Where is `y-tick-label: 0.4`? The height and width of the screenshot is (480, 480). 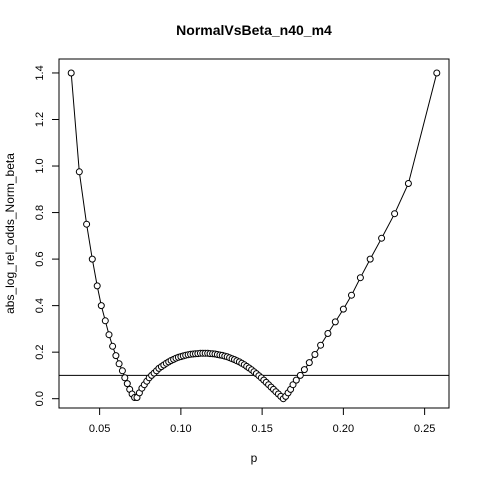 y-tick-label: 0.4 is located at coordinates (40, 305).